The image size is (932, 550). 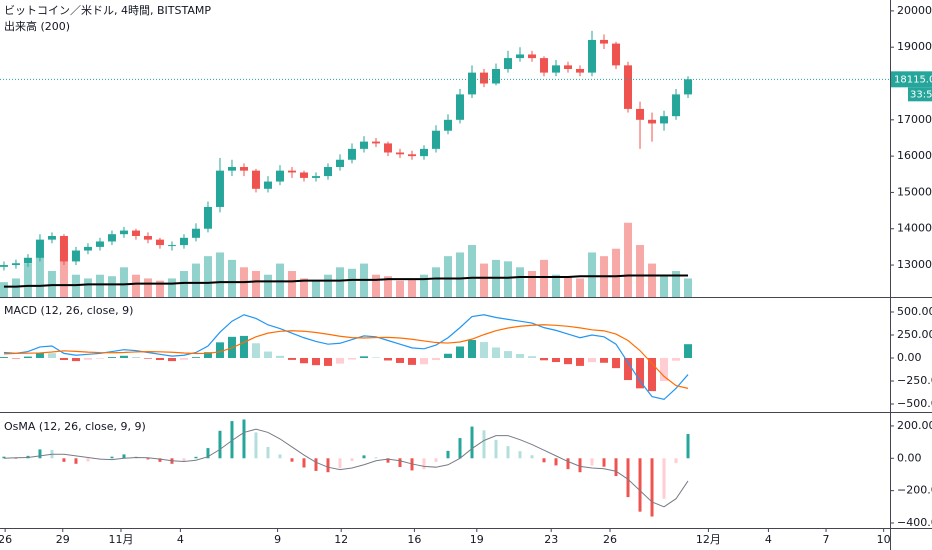 What do you see at coordinates (914, 490) in the screenshot?
I see `y-tick-label: −200.00` at bounding box center [914, 490].